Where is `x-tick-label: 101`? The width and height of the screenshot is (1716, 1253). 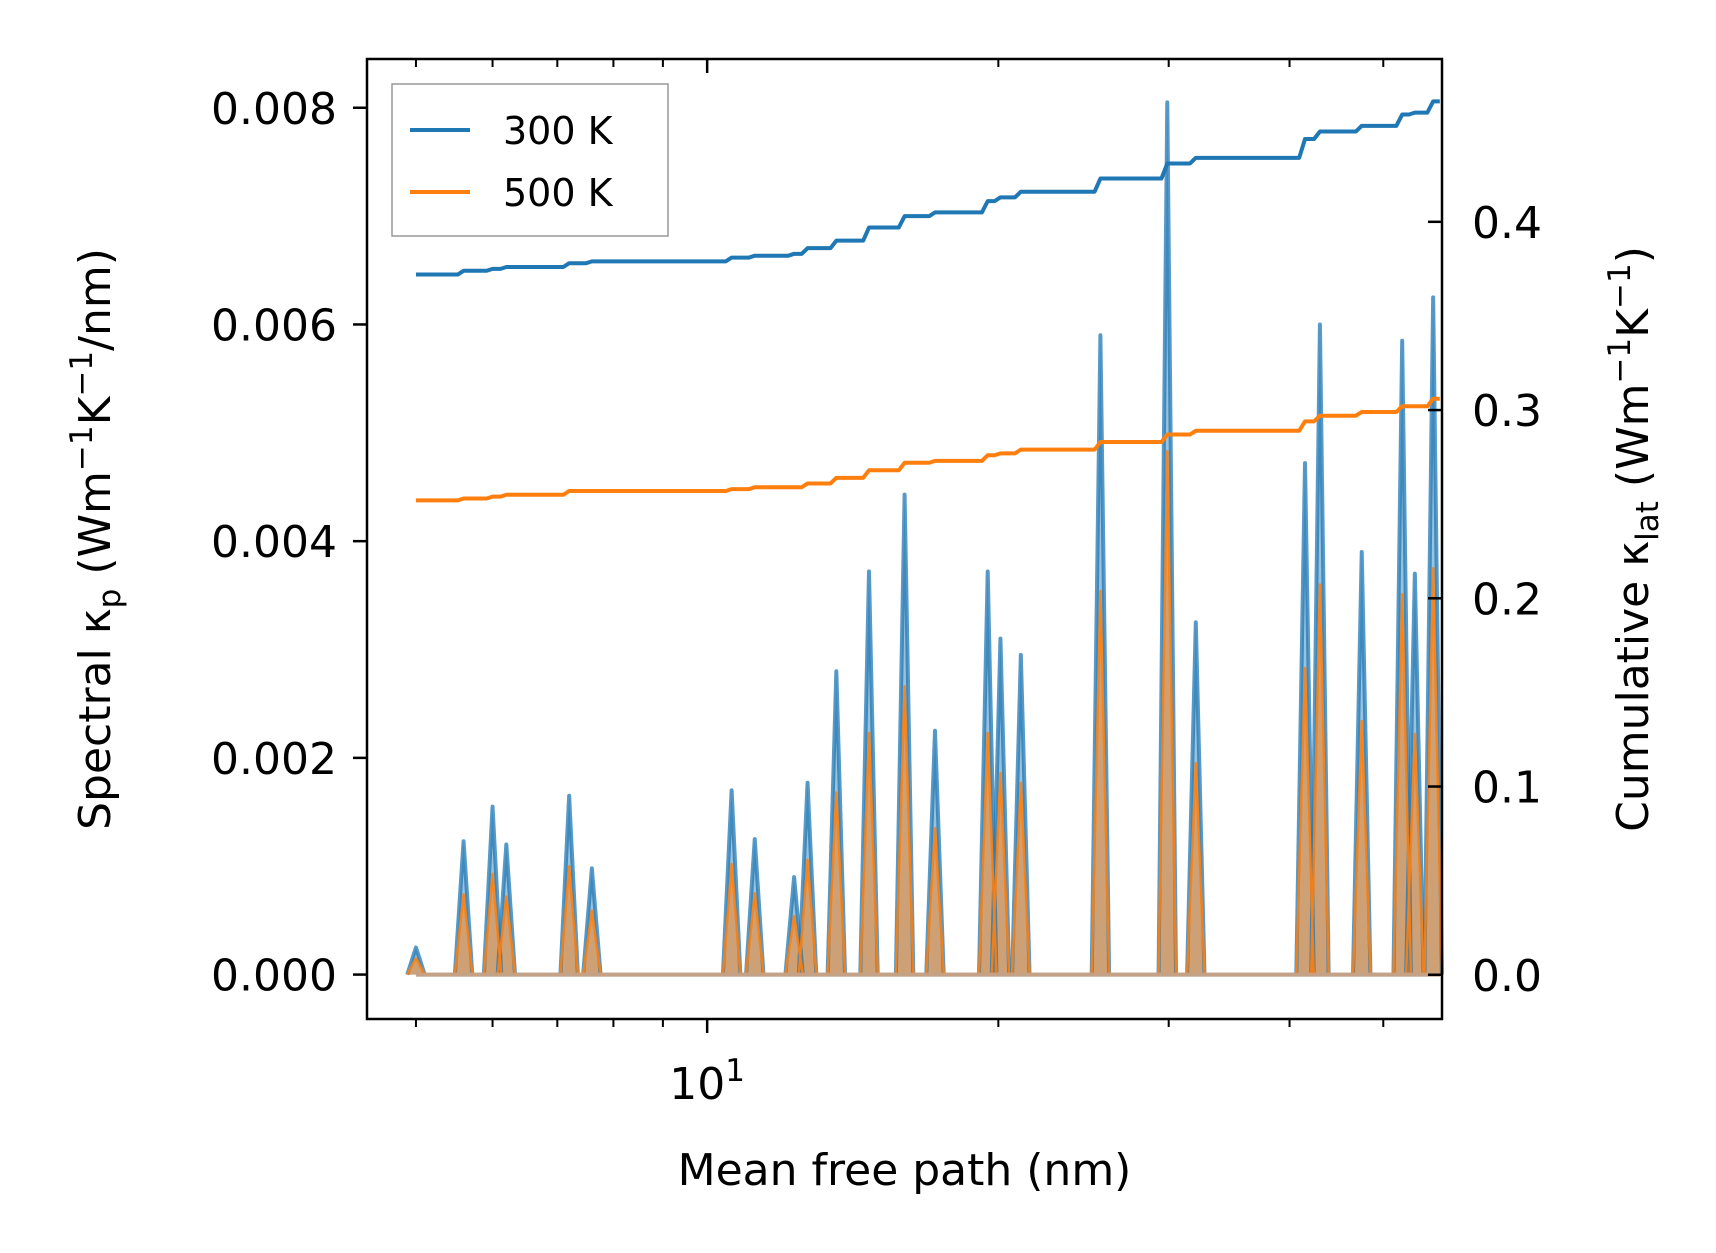
x-tick-label: 101 is located at coordinates (707, 1081).